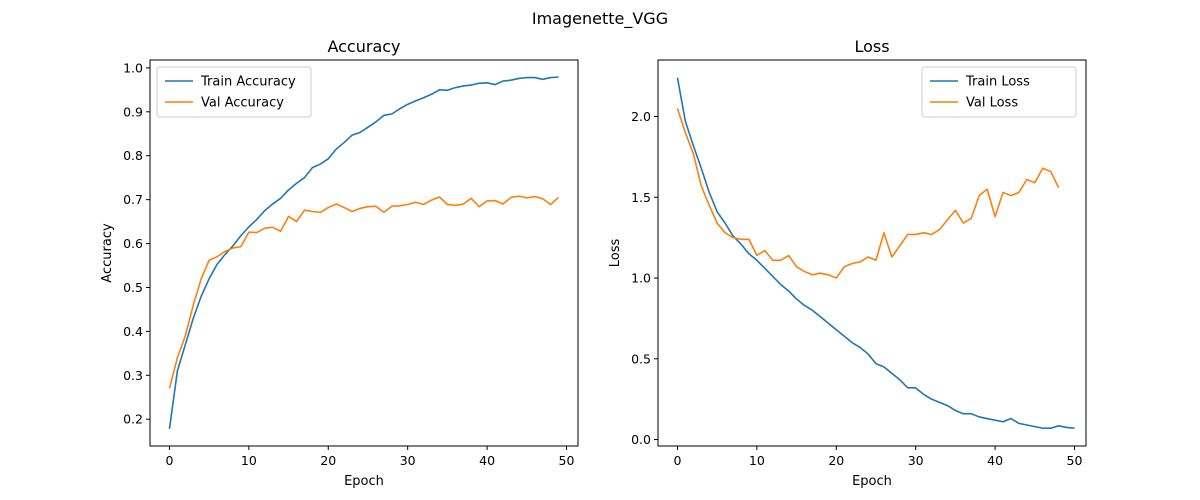  Describe the element at coordinates (836, 460) in the screenshot. I see `loss-x-tick-label: 20` at that location.